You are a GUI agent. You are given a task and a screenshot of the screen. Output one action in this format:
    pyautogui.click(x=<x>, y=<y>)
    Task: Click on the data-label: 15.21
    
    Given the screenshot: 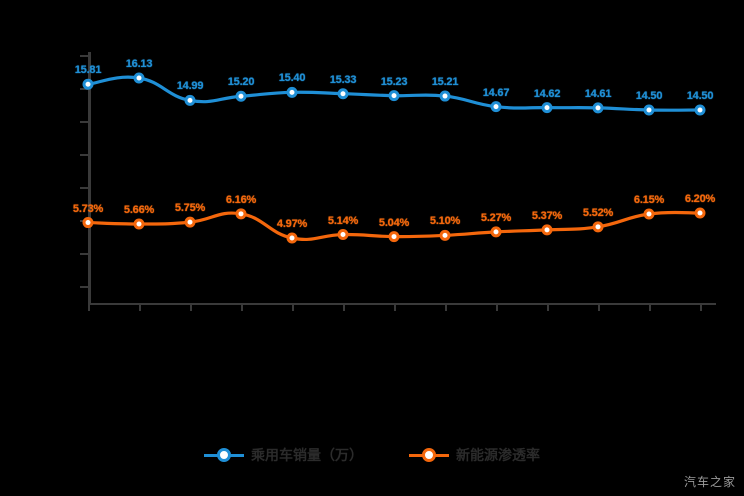 What is the action you would take?
    pyautogui.click(x=445, y=82)
    